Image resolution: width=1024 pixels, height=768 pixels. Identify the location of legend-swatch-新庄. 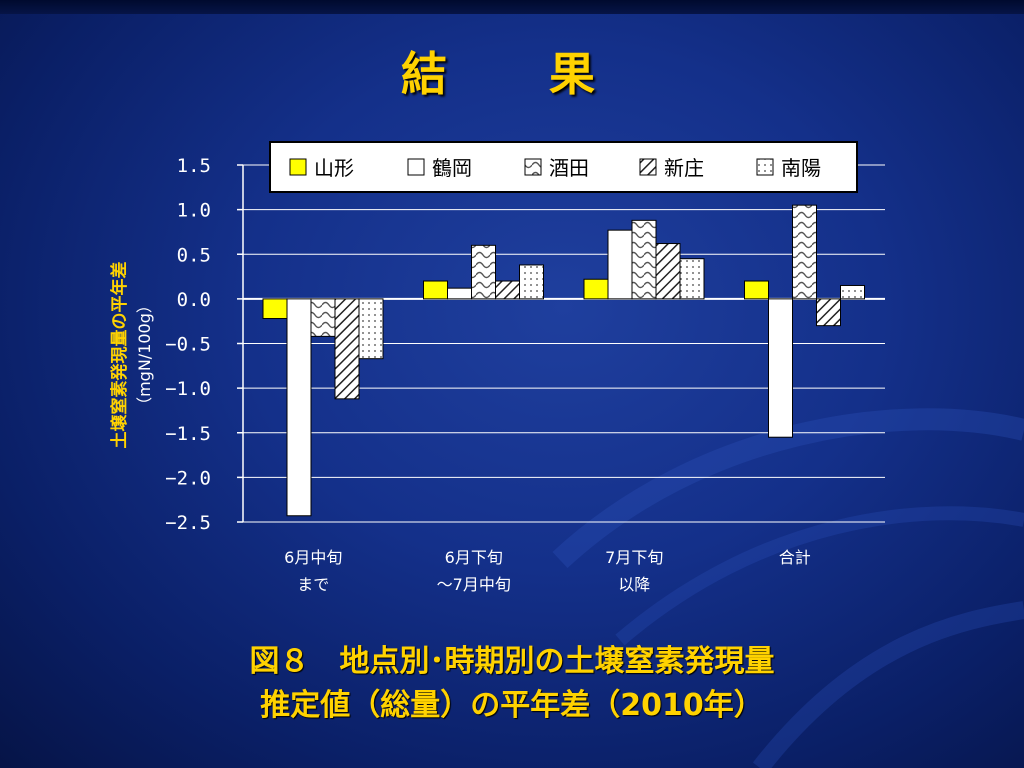
(648, 167).